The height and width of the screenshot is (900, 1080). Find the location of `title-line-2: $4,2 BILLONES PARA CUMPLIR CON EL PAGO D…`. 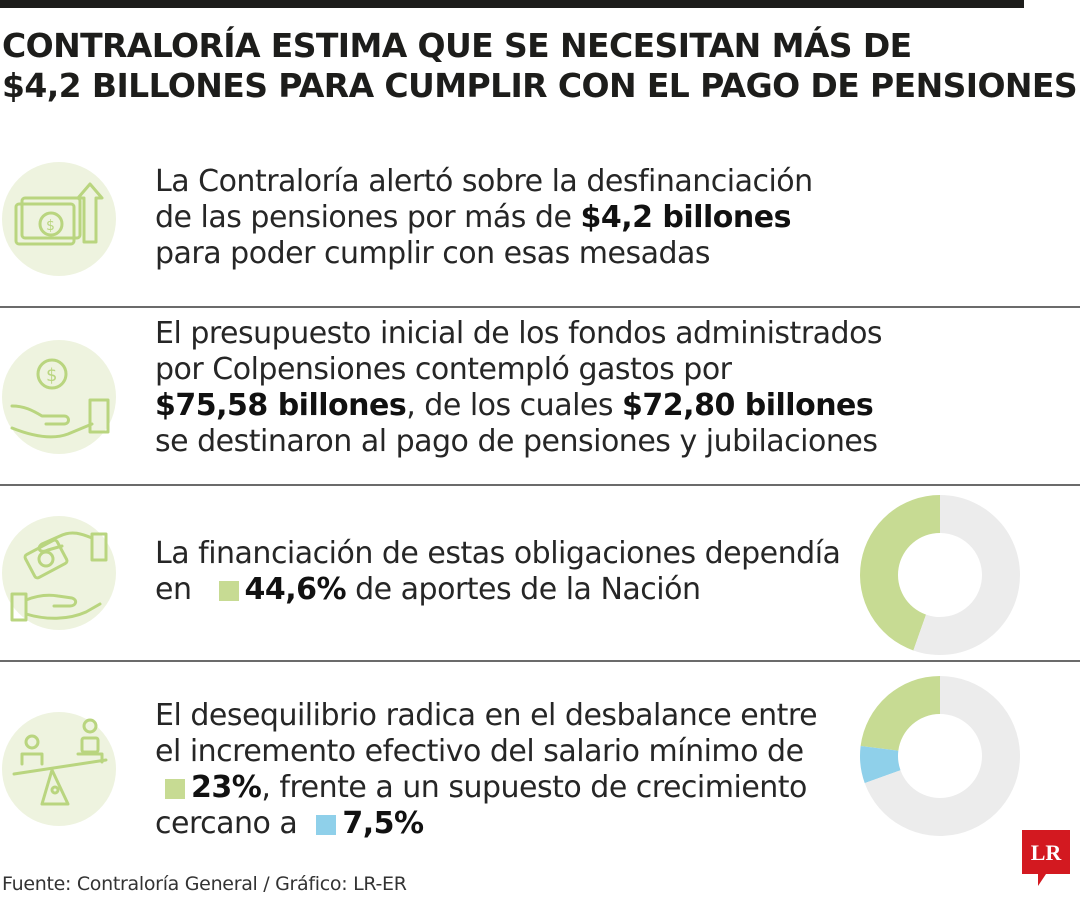

title-line-2: $4,2 BILLONES PARA CUMPLIR CON EL PAGO D… is located at coordinates (540, 85).